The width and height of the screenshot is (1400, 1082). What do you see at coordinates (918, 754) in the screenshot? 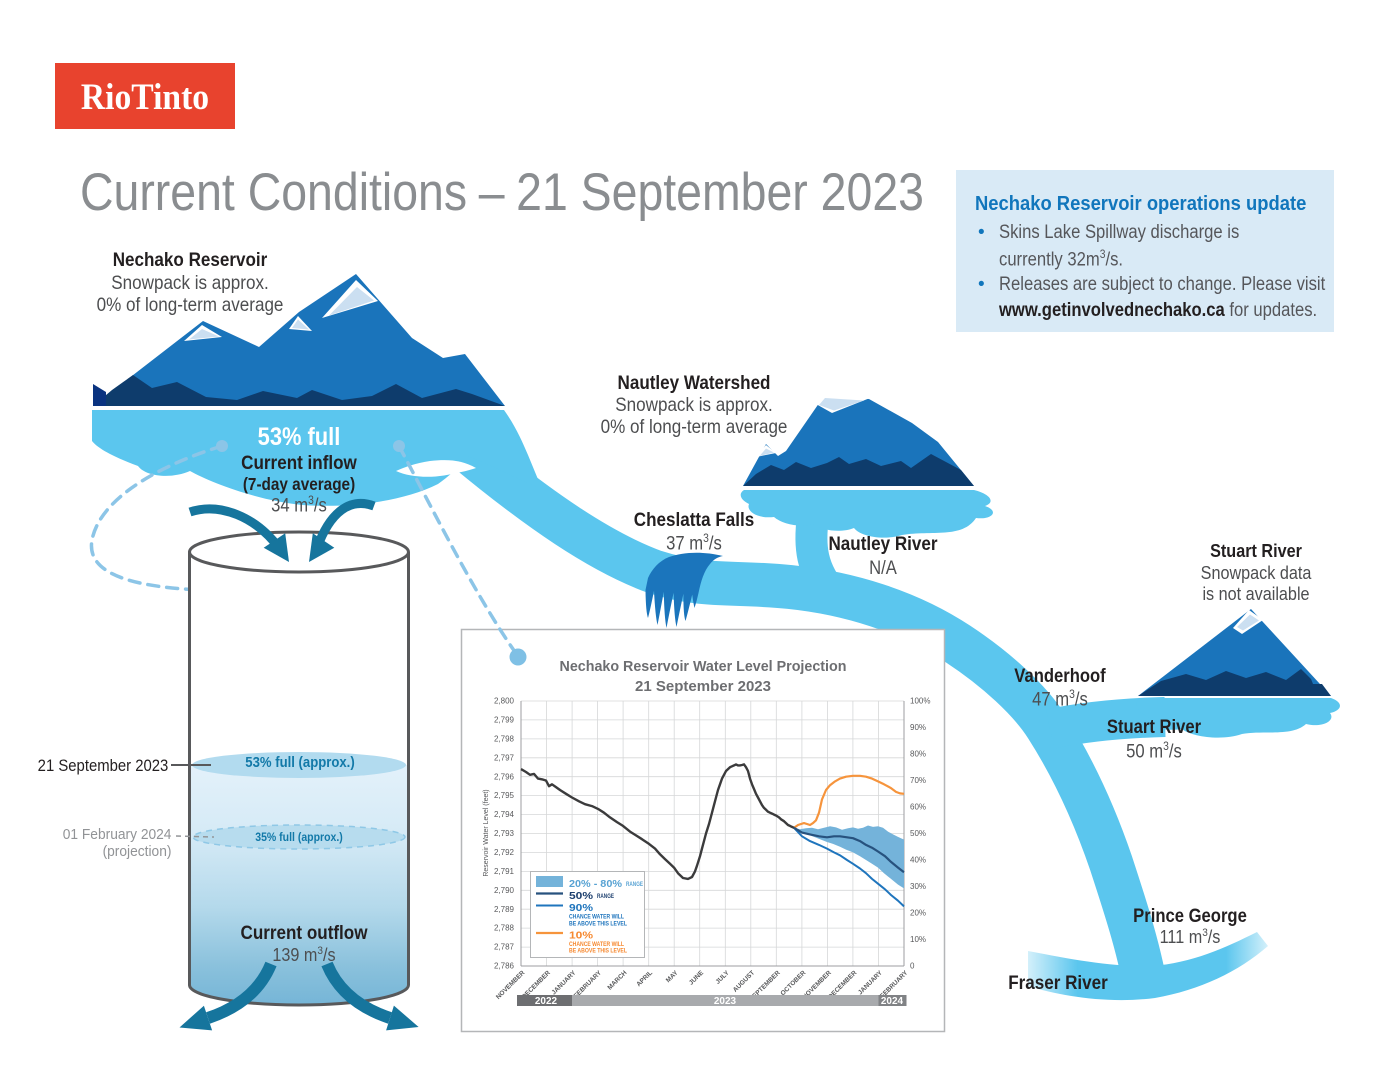
I see `svg-text: 80%` at bounding box center [918, 754].